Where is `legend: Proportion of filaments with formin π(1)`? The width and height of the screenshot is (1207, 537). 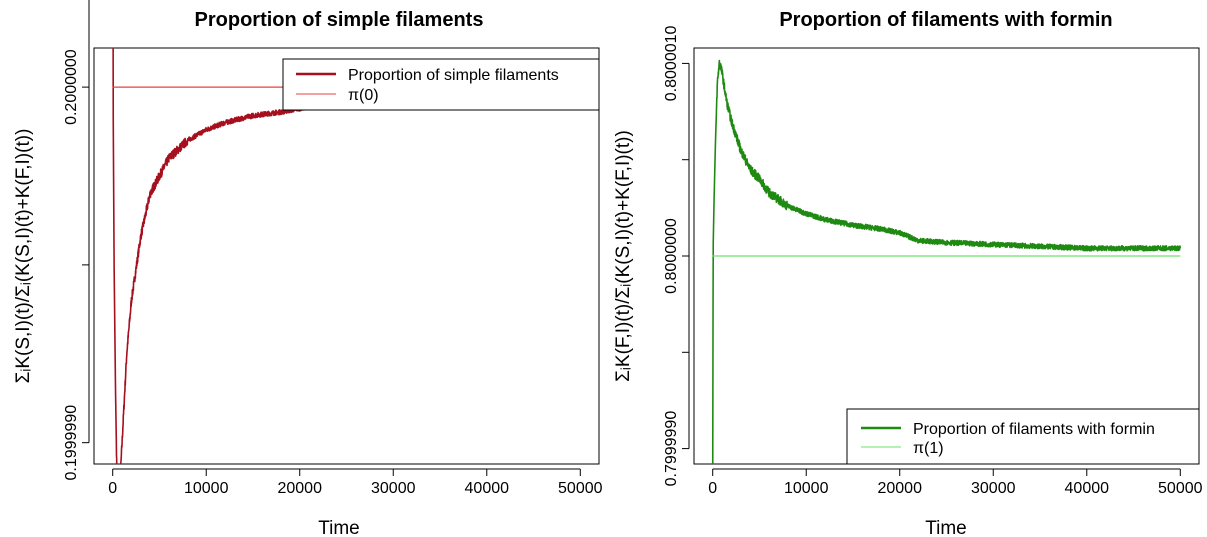 legend: Proportion of filaments with formin π(1) is located at coordinates (1023, 436).